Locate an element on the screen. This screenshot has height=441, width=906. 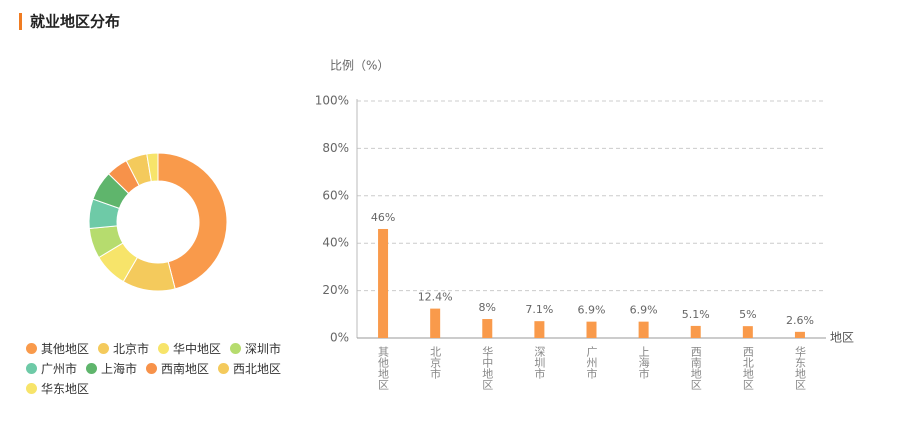
legend-item: 深圳市 is located at coordinates (256, 348).